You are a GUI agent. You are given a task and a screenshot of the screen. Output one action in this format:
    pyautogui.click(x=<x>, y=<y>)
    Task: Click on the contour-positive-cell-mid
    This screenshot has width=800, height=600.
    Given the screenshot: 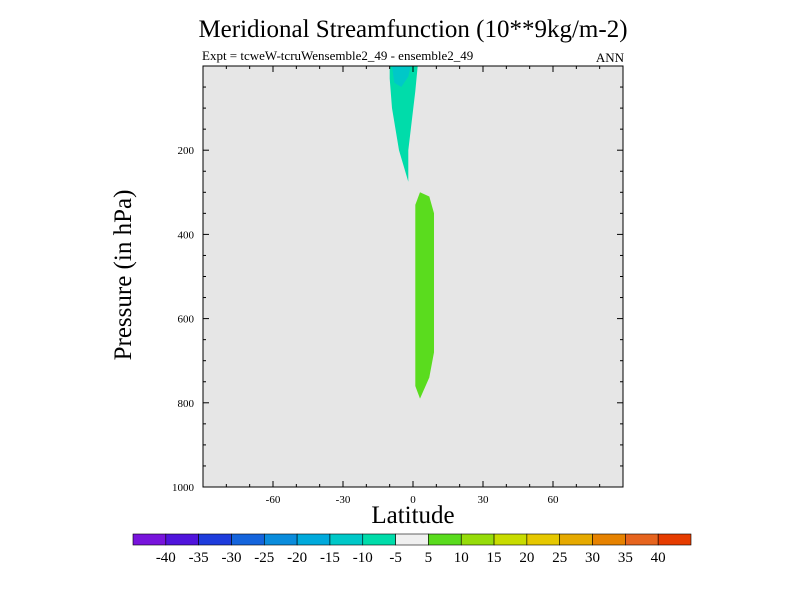 What is the action you would take?
    pyautogui.click(x=424, y=295)
    